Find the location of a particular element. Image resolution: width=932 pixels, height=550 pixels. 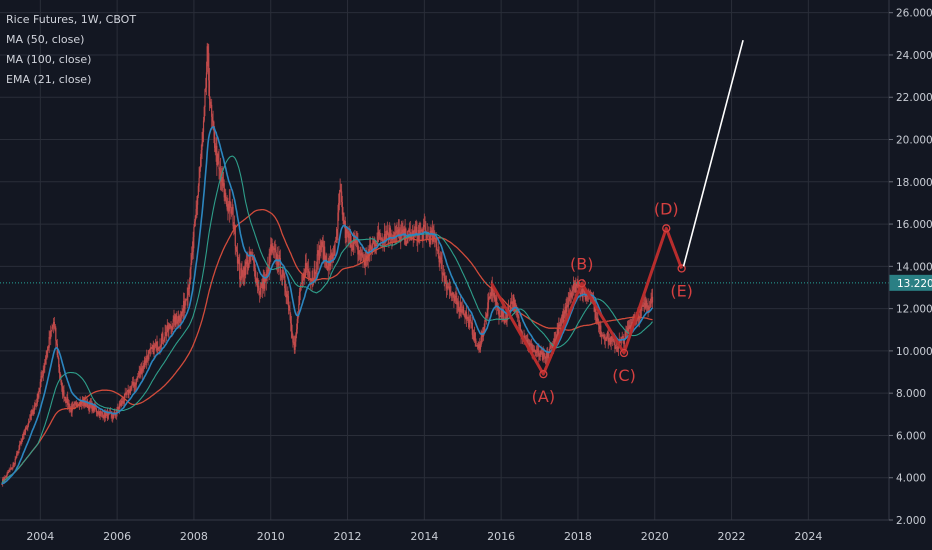

indicator-ema21: EMA (21, close) is located at coordinates (49, 79).